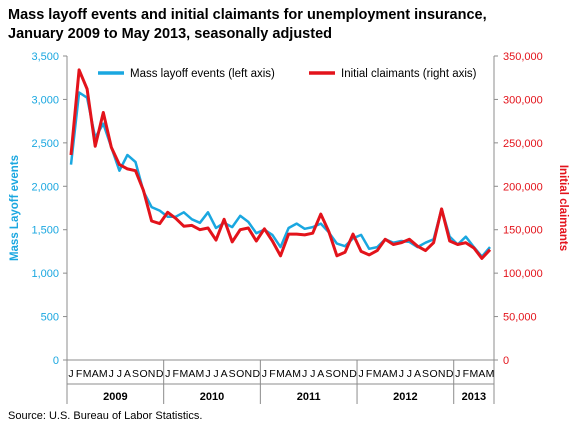  What do you see at coordinates (474, 397) in the screenshot?
I see `year-label: 2013` at bounding box center [474, 397].